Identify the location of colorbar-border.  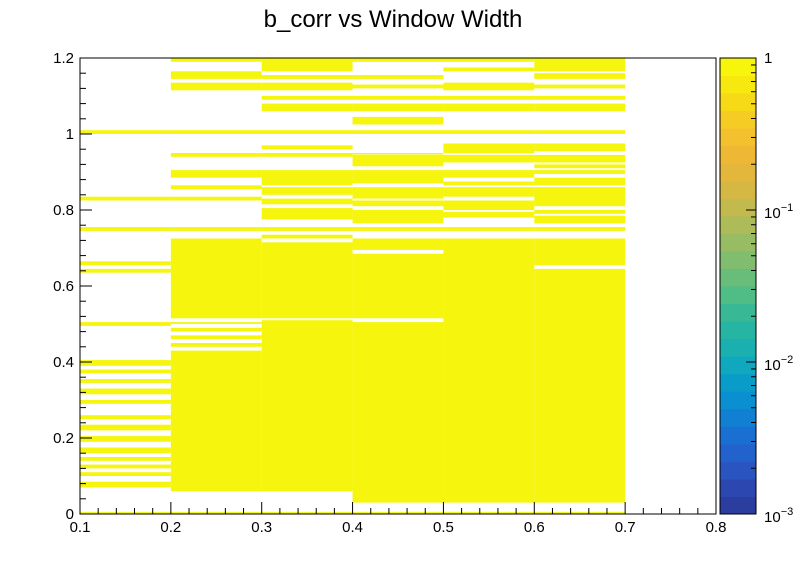
(738, 286).